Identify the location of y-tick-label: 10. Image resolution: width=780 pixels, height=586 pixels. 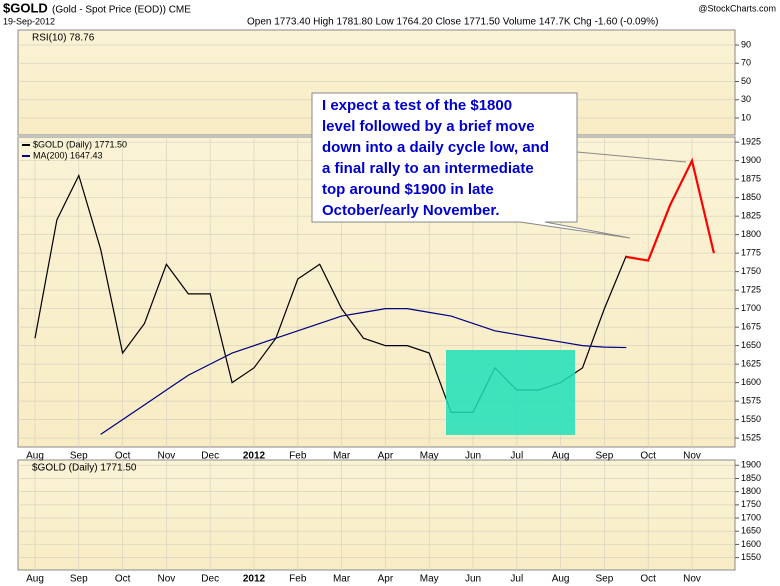
(746, 117).